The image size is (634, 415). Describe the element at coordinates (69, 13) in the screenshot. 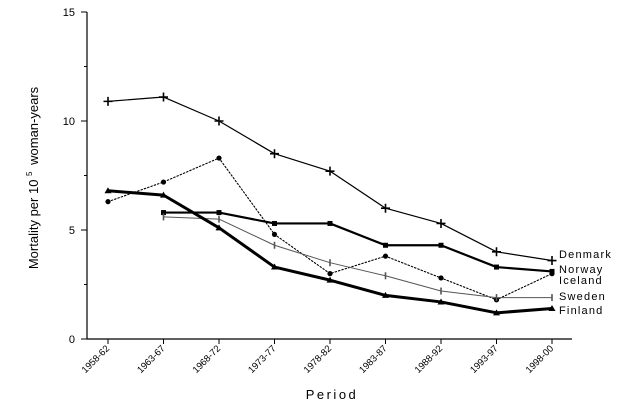

I see `y-tick-label: 15` at that location.